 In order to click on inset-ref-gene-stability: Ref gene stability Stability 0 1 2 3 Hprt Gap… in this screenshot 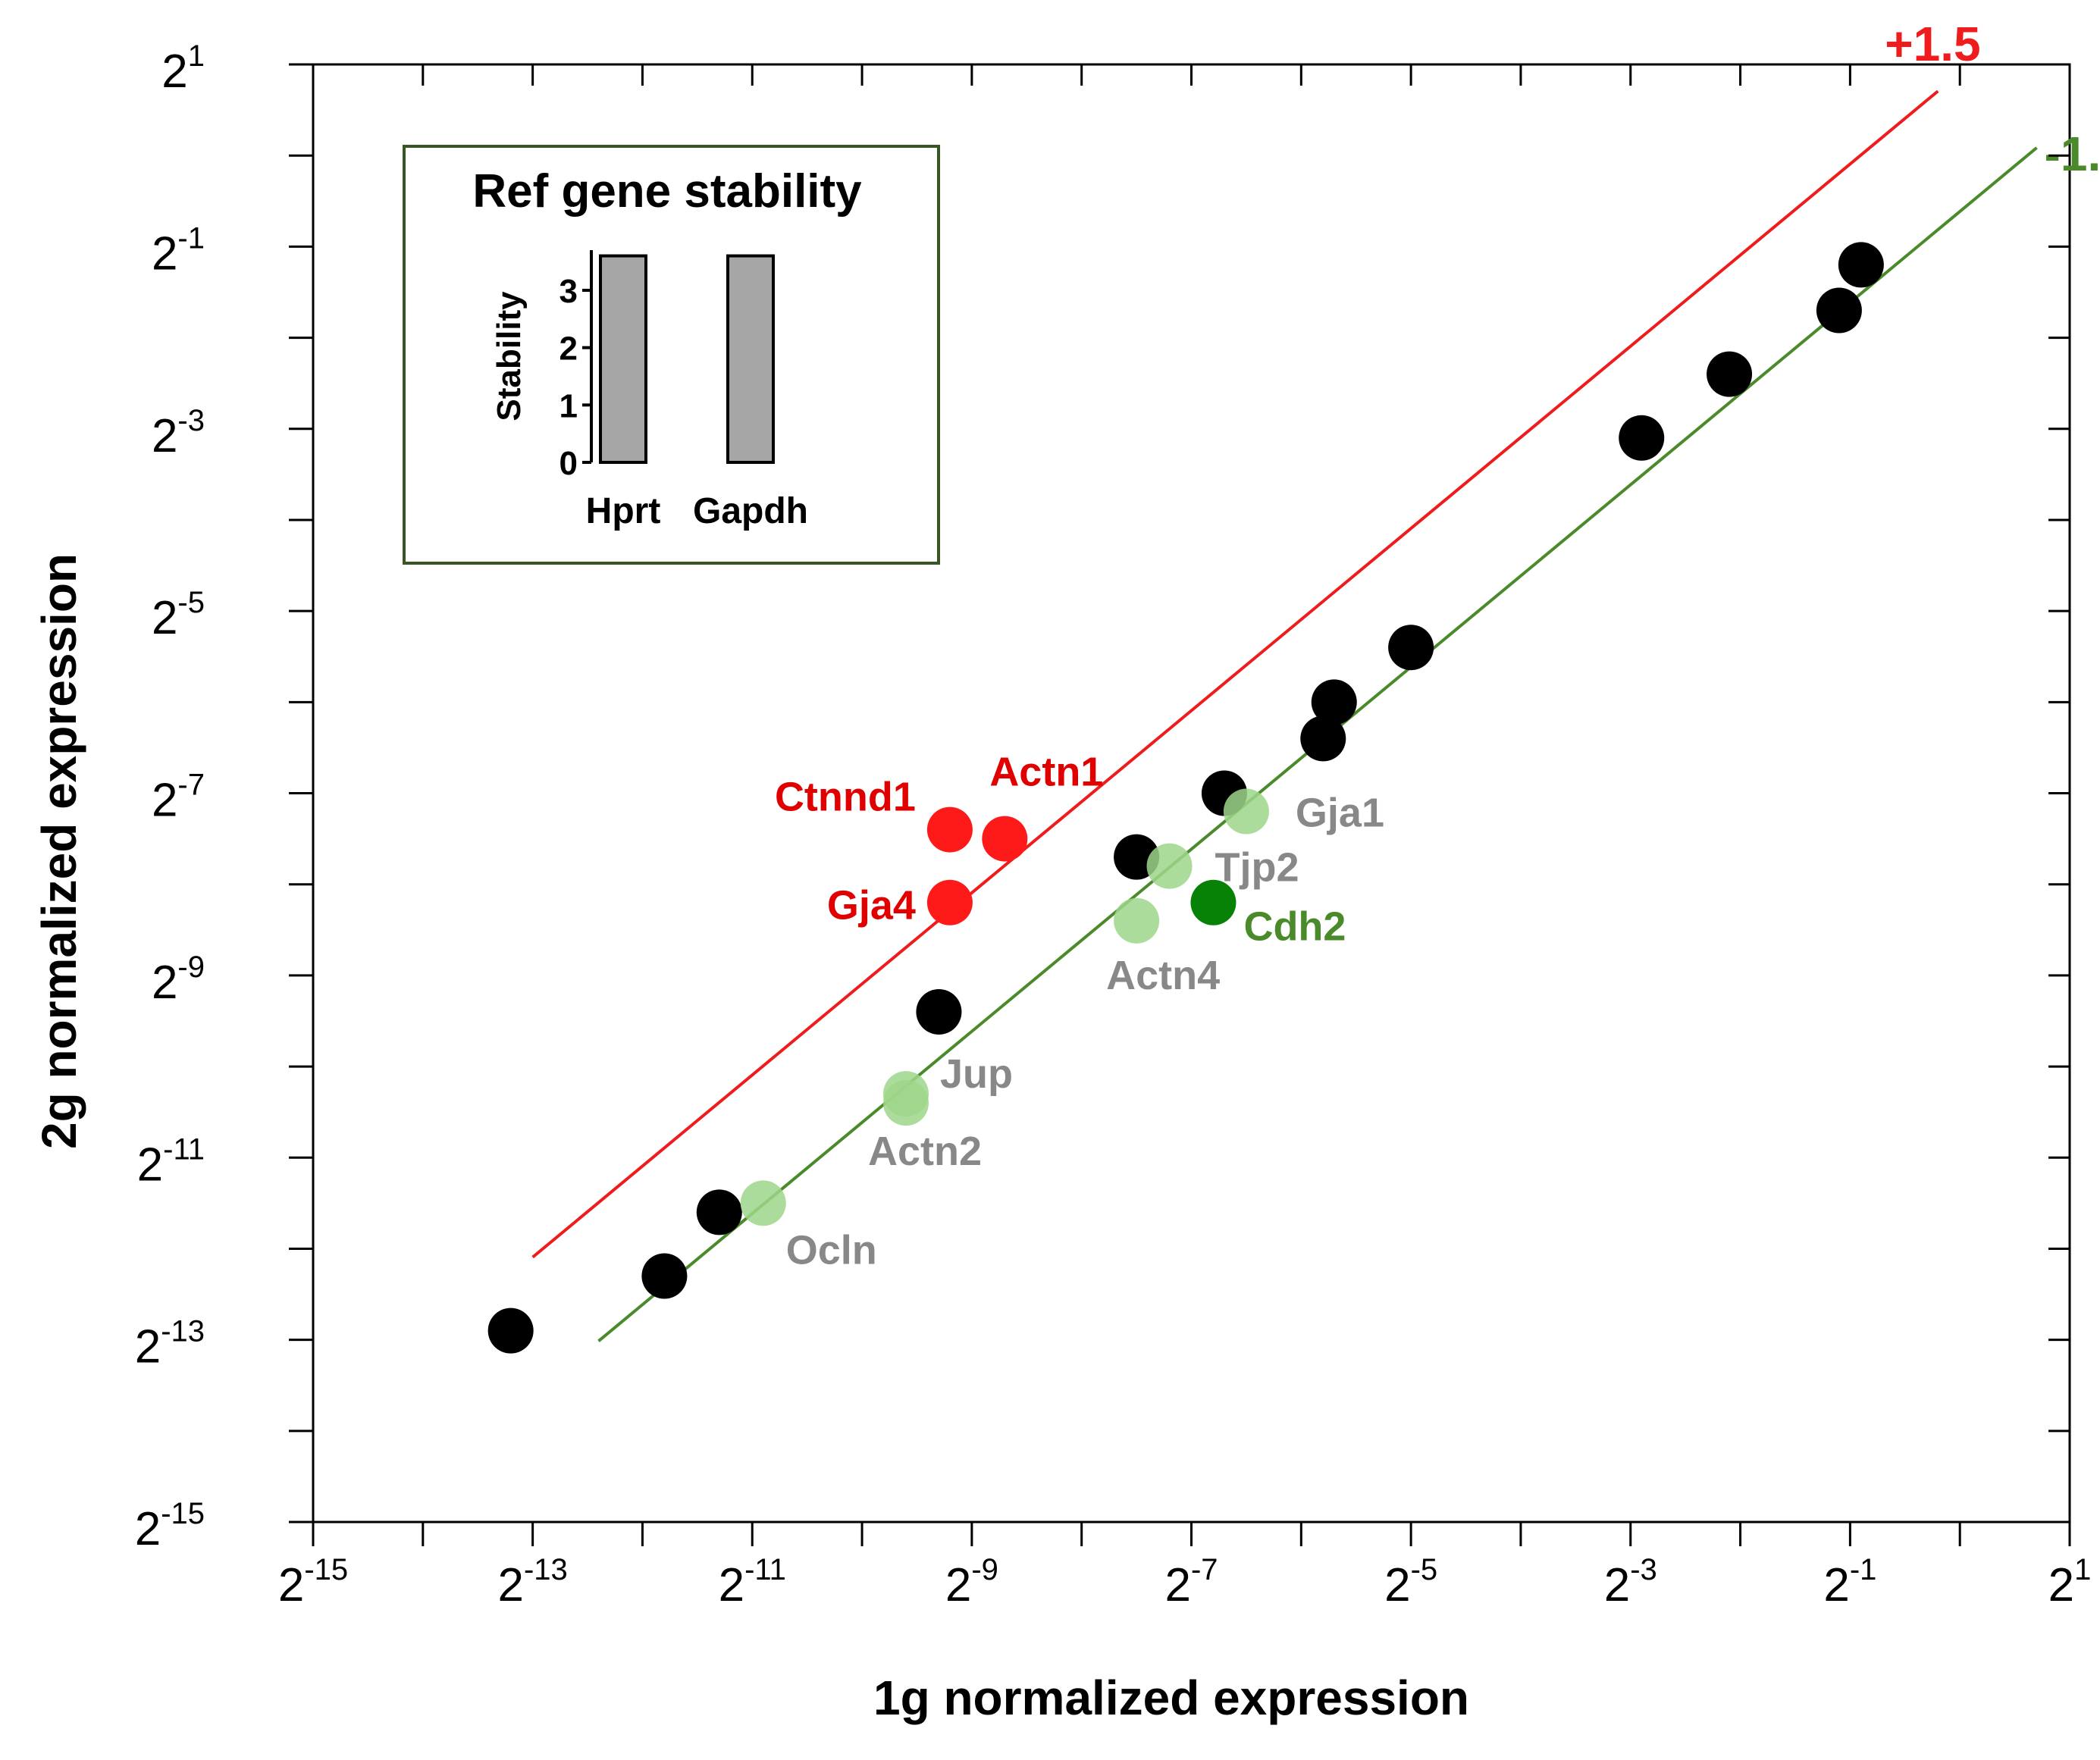, I will do `click(671, 355)`.